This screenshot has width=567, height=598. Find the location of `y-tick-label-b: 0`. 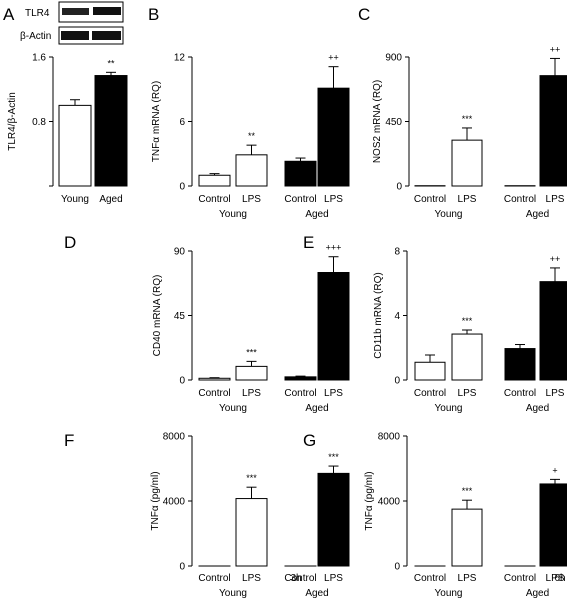

y-tick-label-b: 0 is located at coordinates (182, 187).